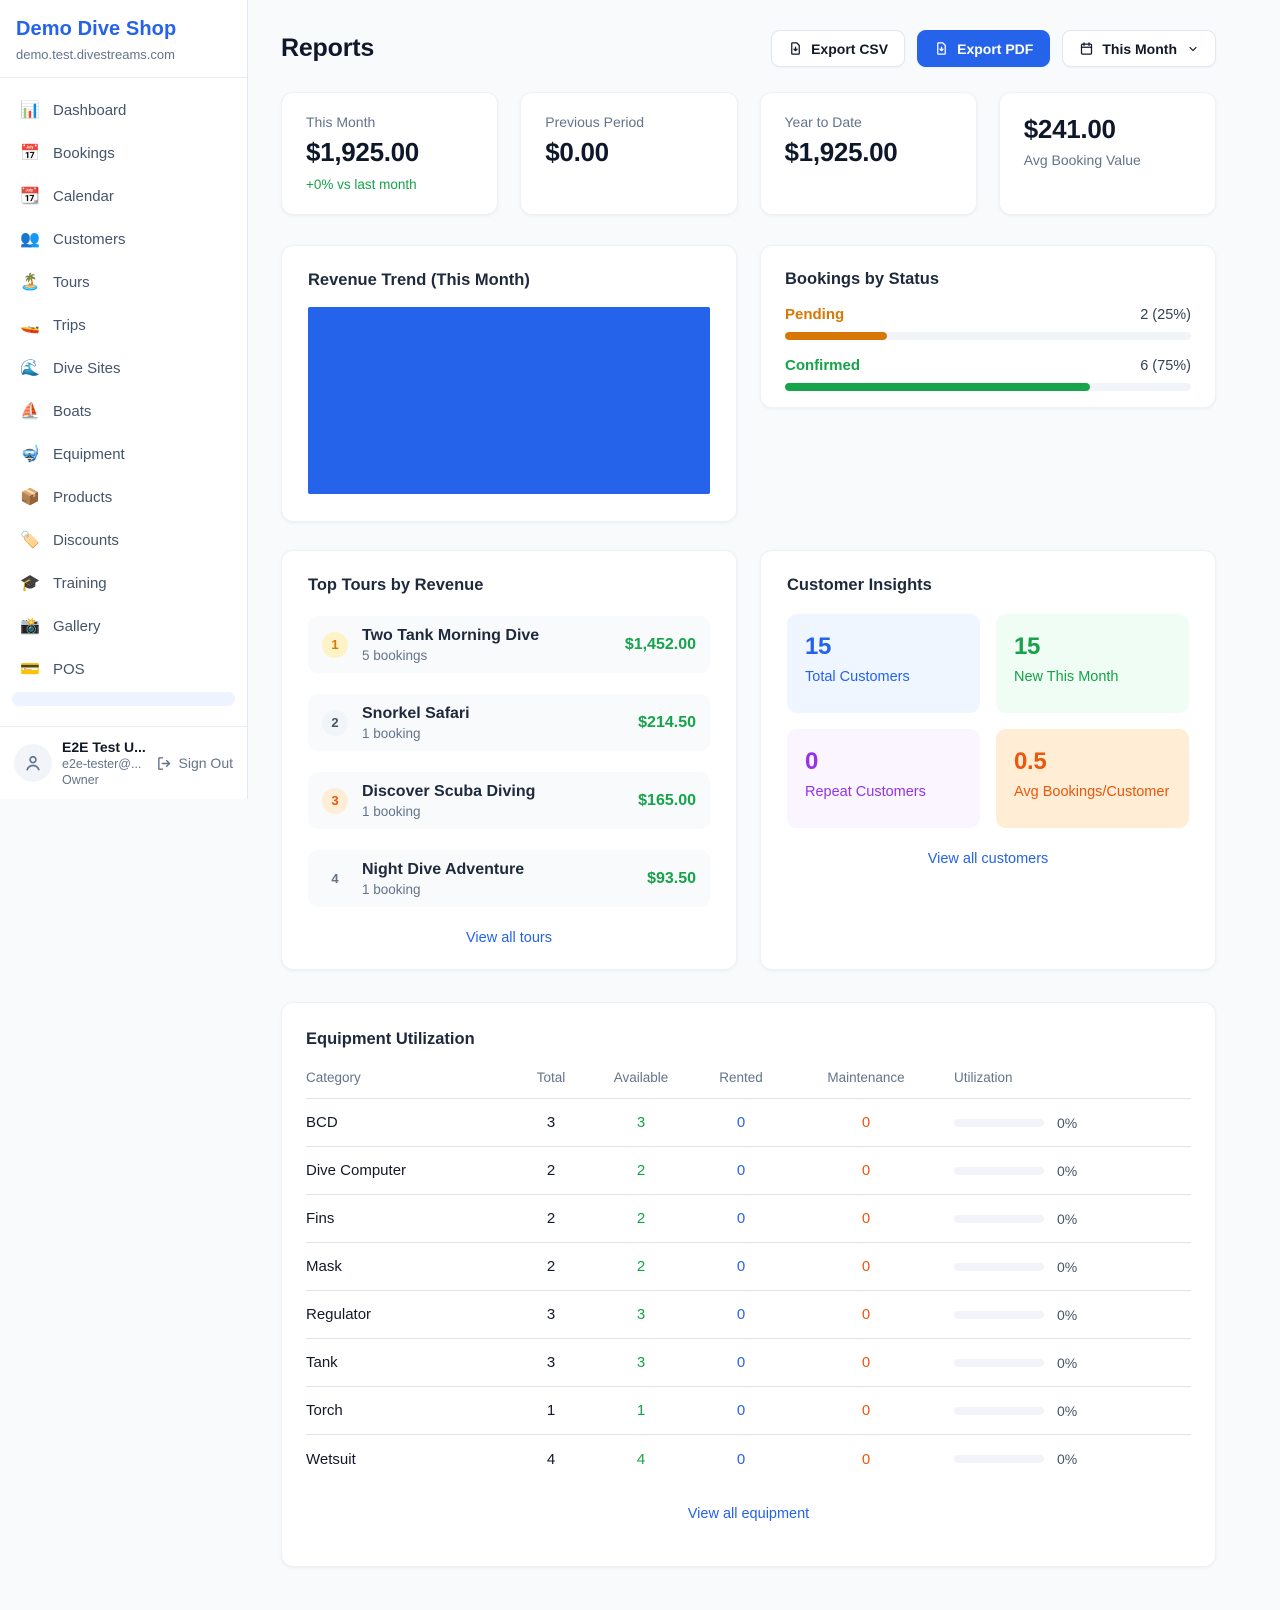 Image resolution: width=1280 pixels, height=1610 pixels. What do you see at coordinates (595, 122) in the screenshot?
I see `stat-label: Previous Period` at bounding box center [595, 122].